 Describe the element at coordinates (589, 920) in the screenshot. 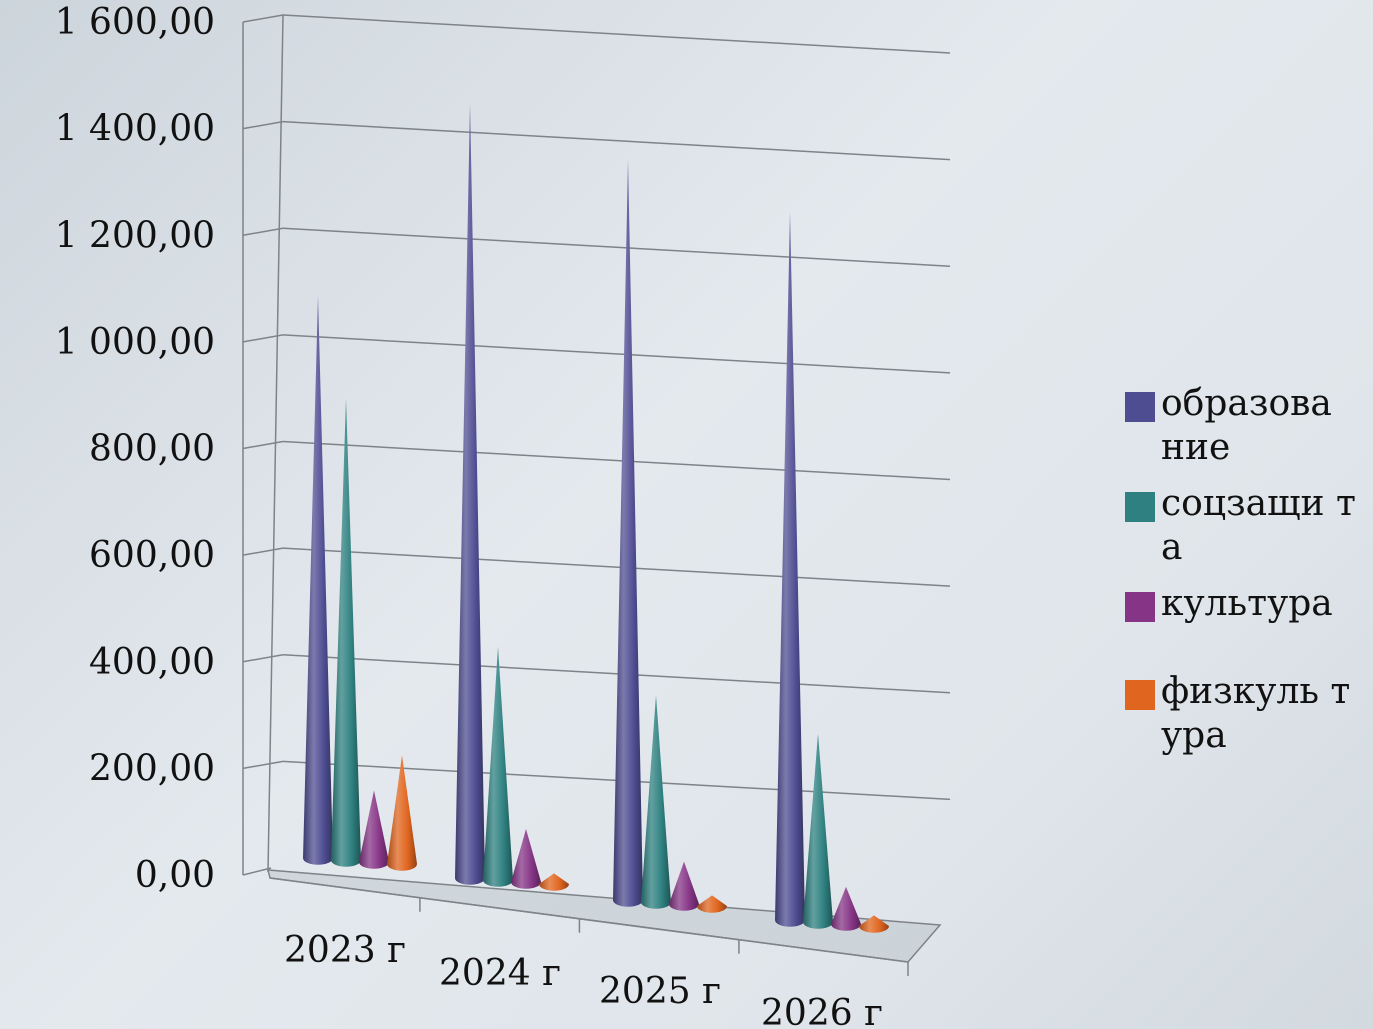

I see `x-axis-line` at that location.